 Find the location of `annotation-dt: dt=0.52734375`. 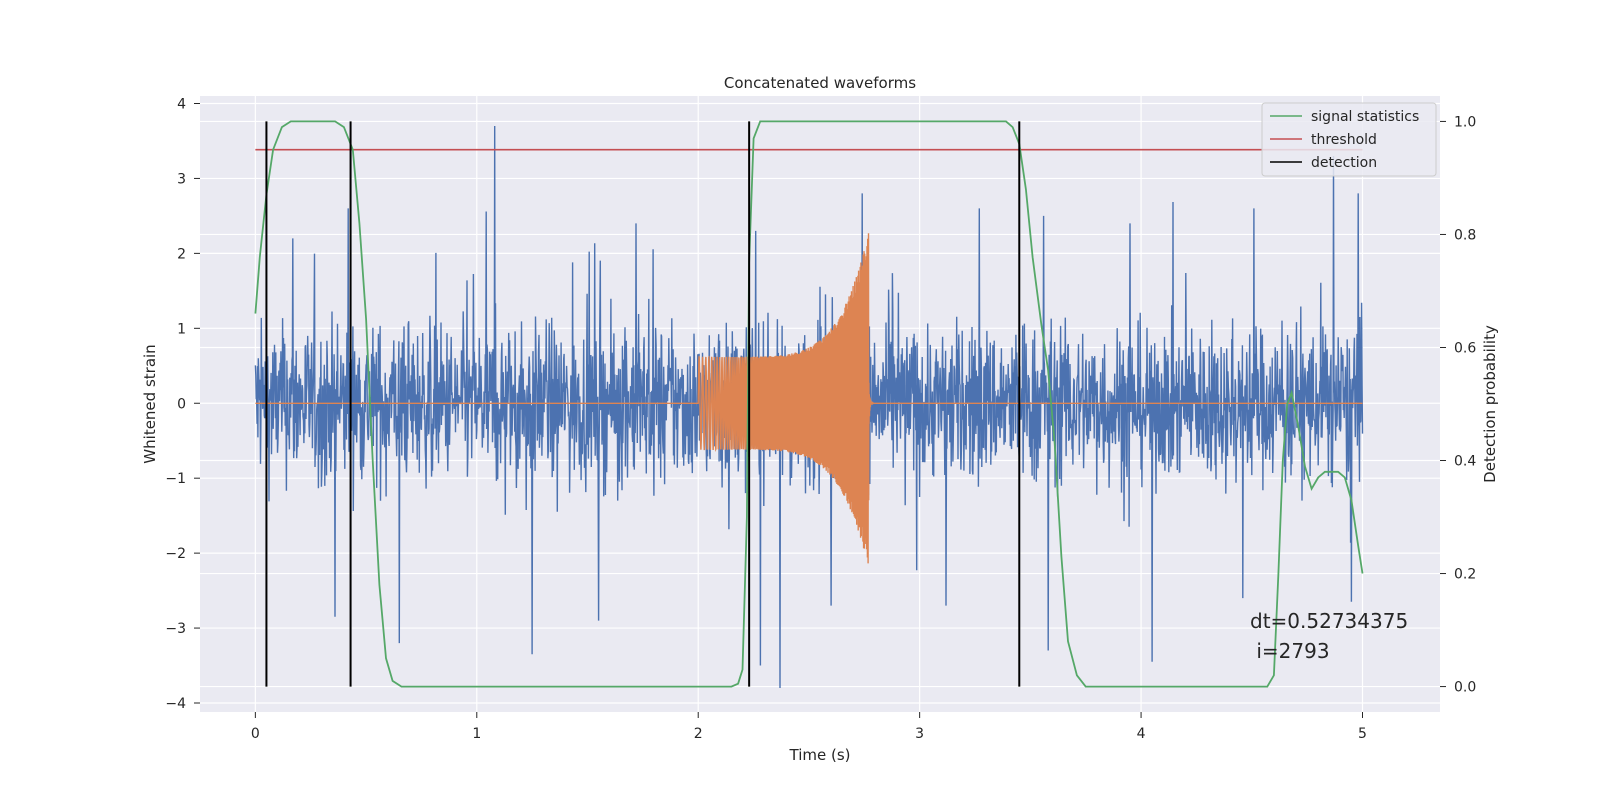

annotation-dt: dt=0.52734375 is located at coordinates (1329, 621).